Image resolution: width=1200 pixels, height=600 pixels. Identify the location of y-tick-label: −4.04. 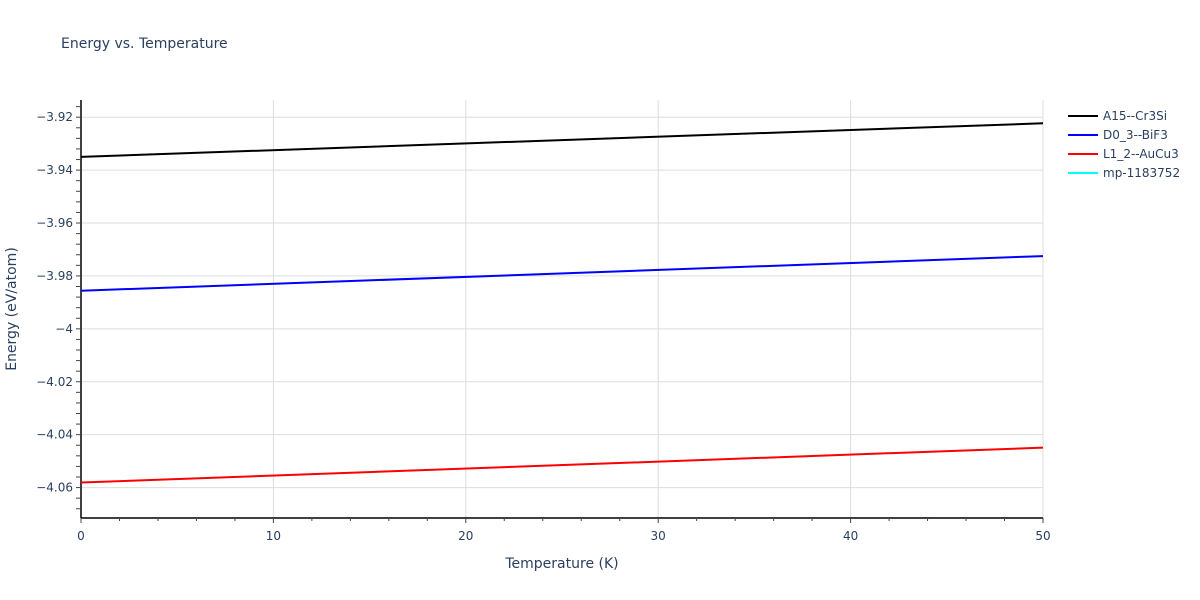
(54, 435).